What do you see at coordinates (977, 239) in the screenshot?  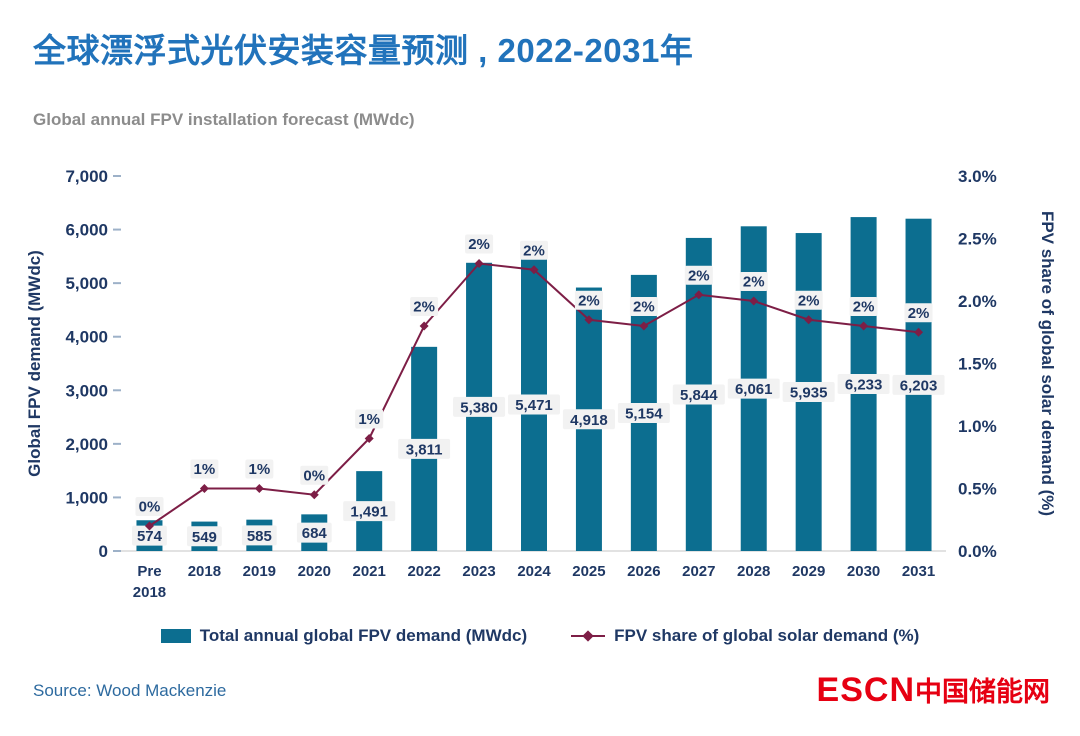 I see `right-tick-label: 2.5%` at bounding box center [977, 239].